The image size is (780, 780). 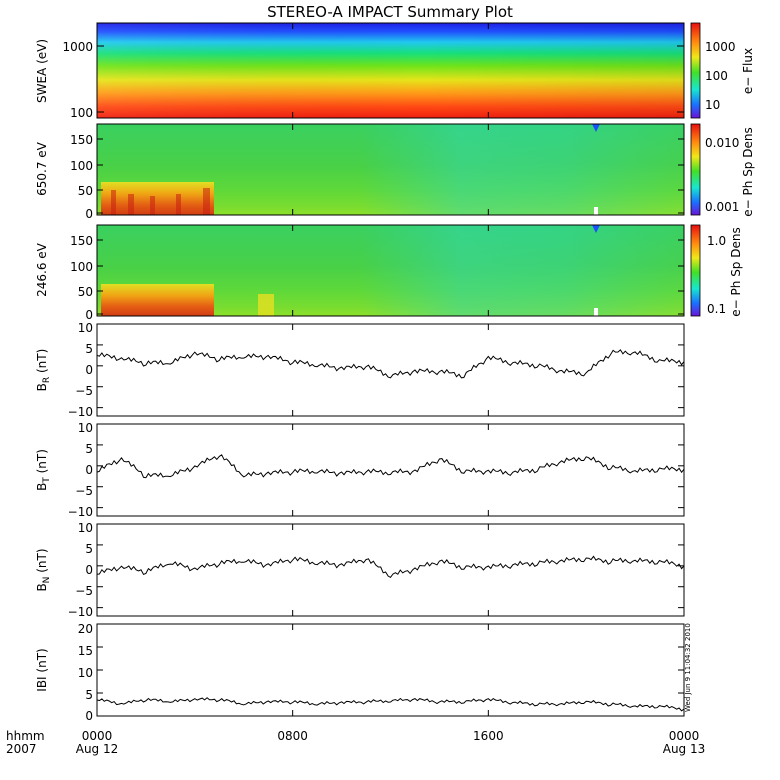 I want to click on bn-ytick-label: 5, so click(x=89, y=549).